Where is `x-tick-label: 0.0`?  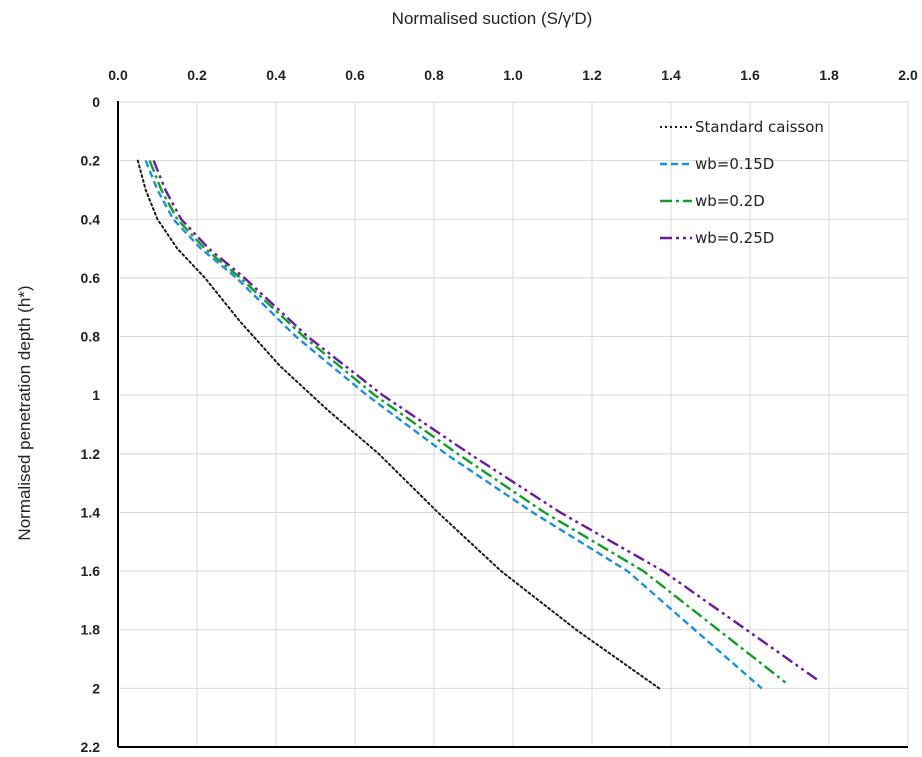
x-tick-label: 0.0 is located at coordinates (118, 75).